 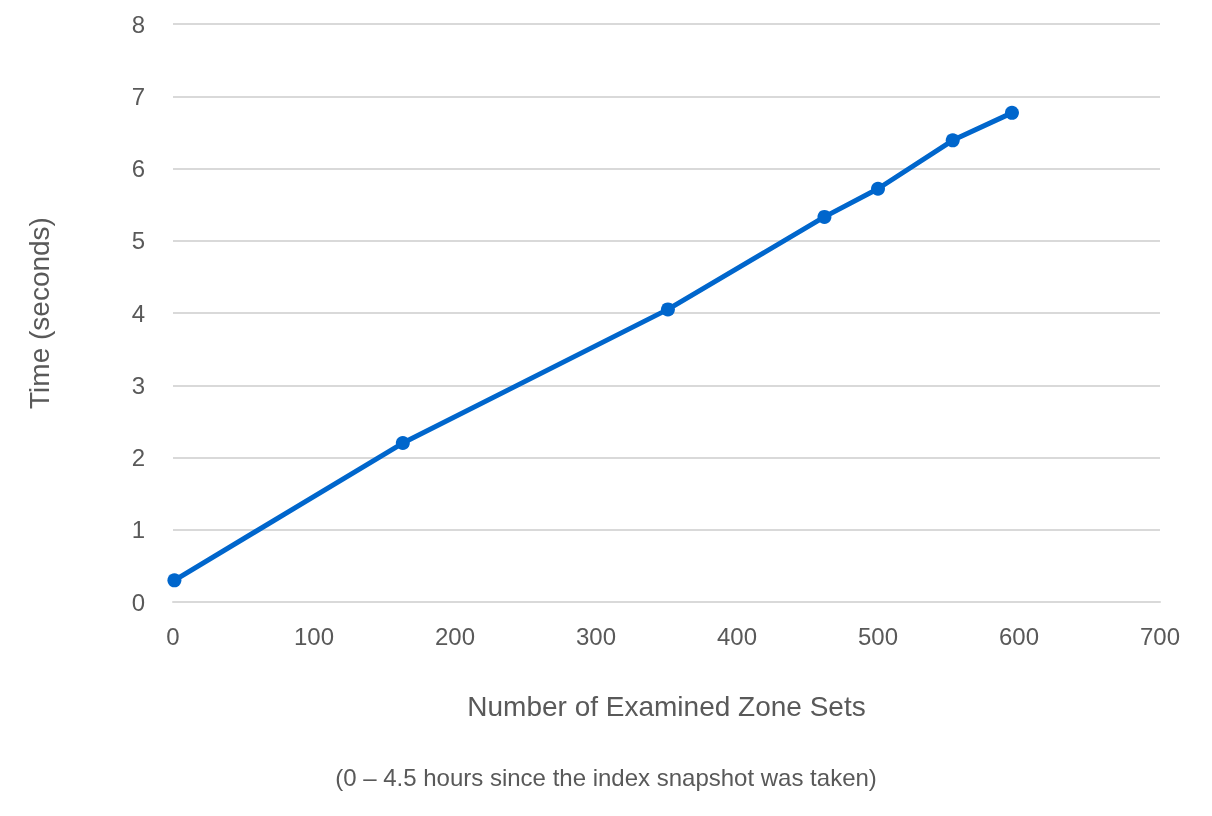 I want to click on y-axis-title: Time (seconds), so click(x=39, y=313).